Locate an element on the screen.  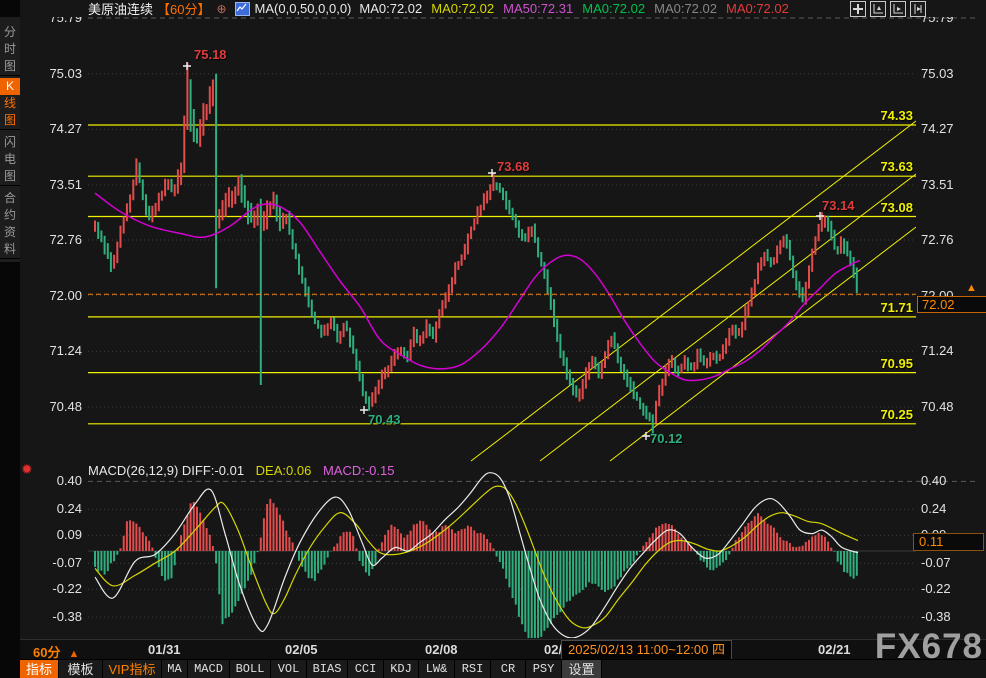
period-selector: 60分 ▲ is located at coordinates (56, 651).